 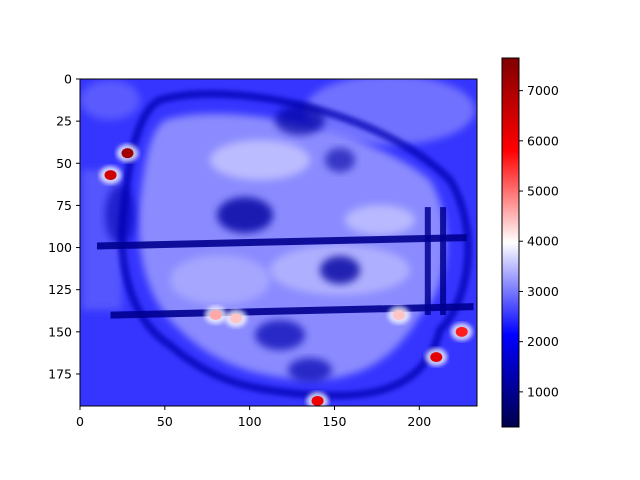 What do you see at coordinates (510, 242) in the screenshot?
I see `colorbar` at bounding box center [510, 242].